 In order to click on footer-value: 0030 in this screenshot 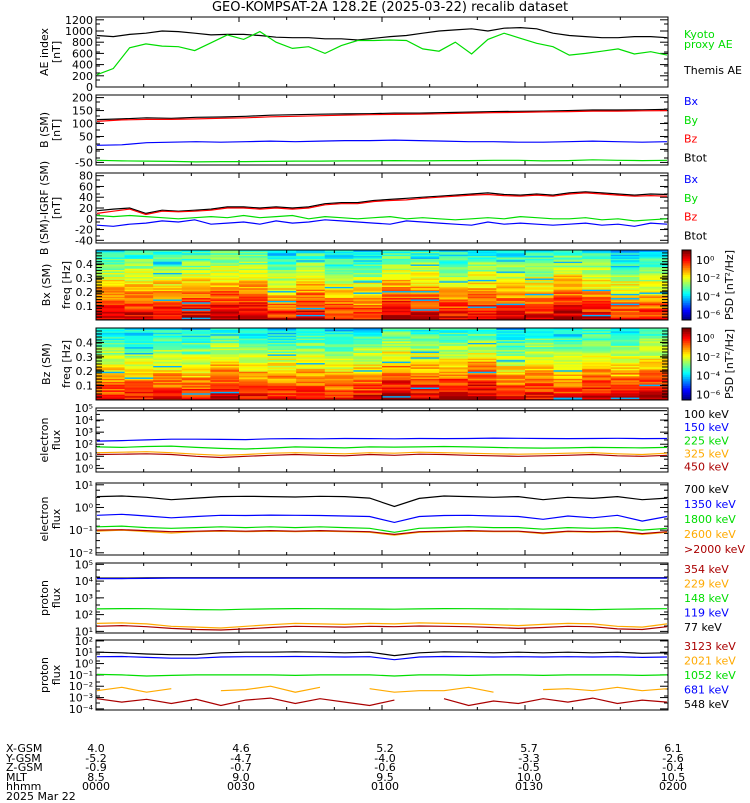, I will do `click(241, 787)`.